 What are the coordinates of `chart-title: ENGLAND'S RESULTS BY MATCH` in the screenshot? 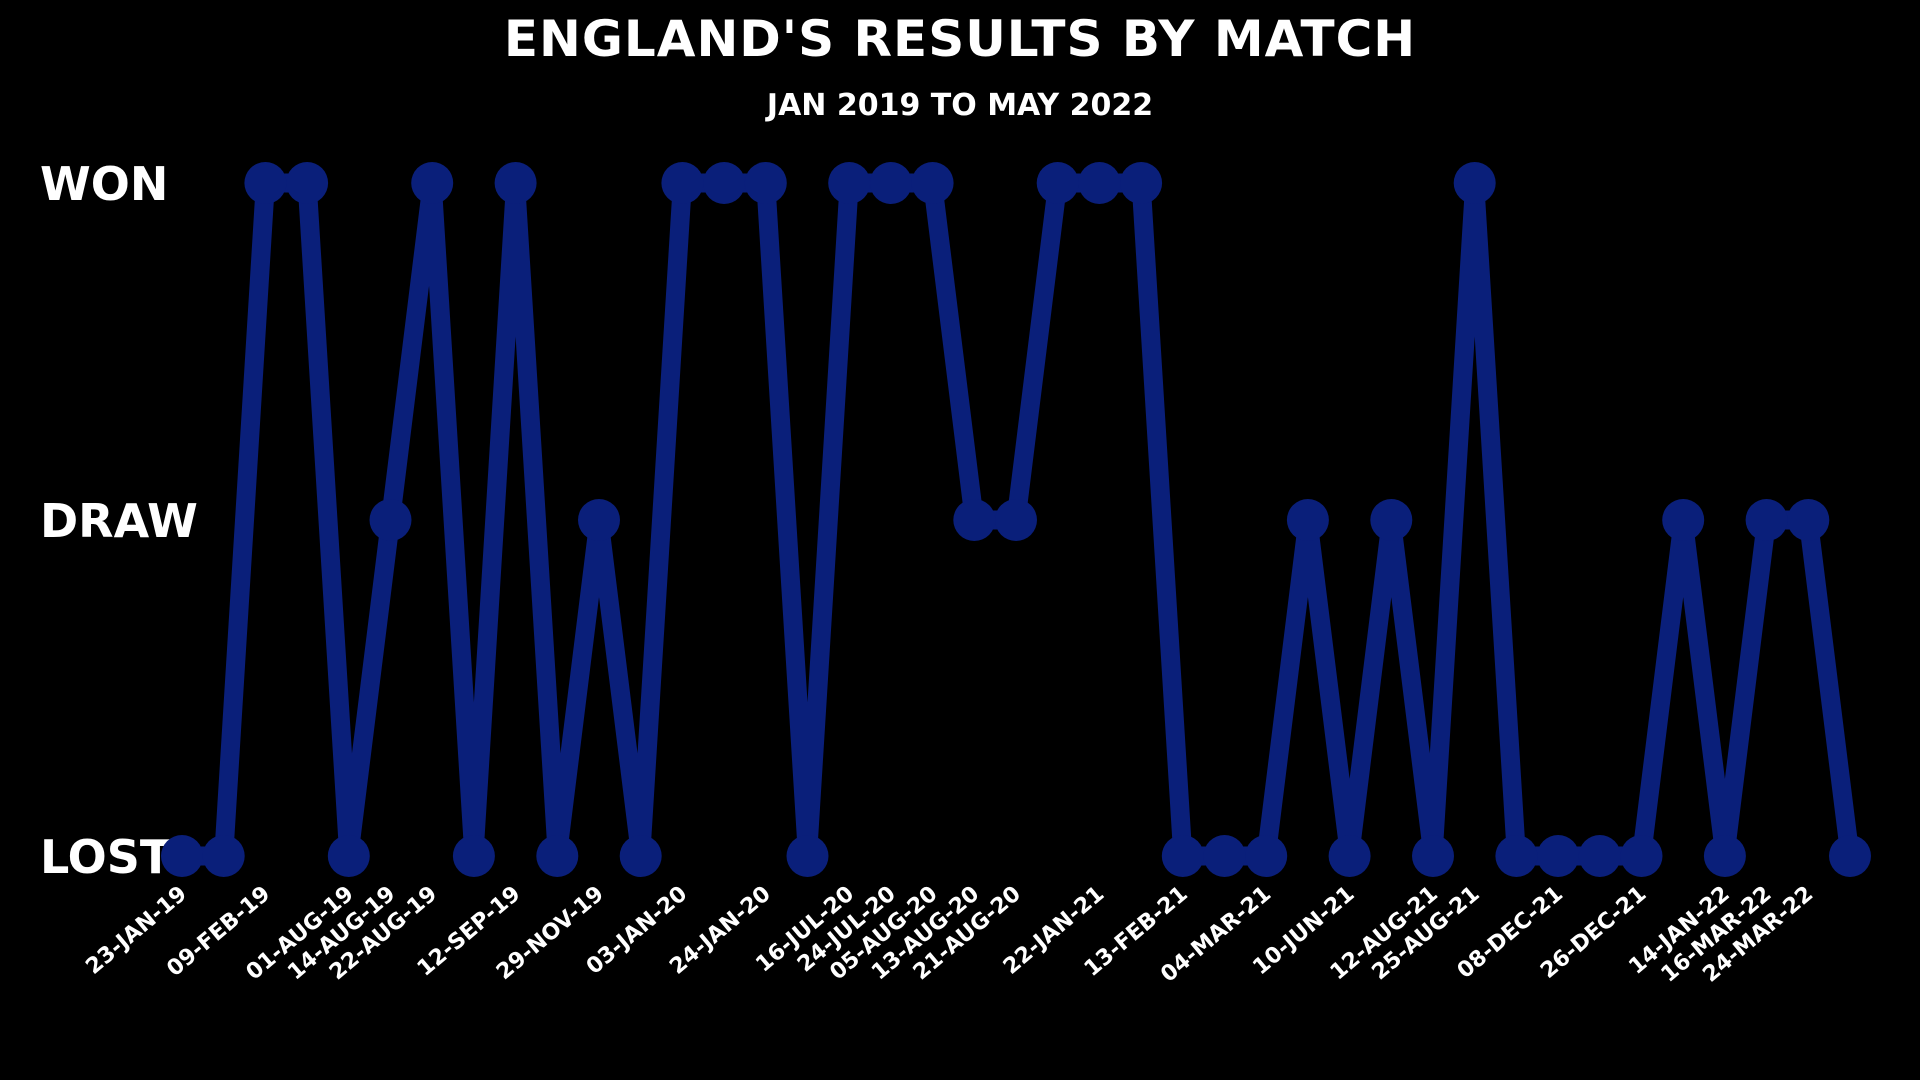 It's located at (960, 39).